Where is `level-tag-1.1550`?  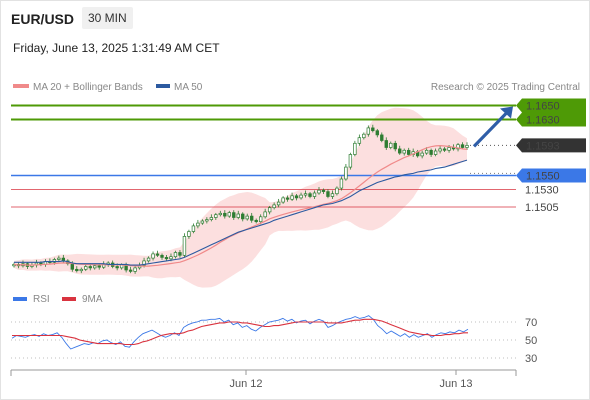
level-tag-1.1550 is located at coordinates (551, 175).